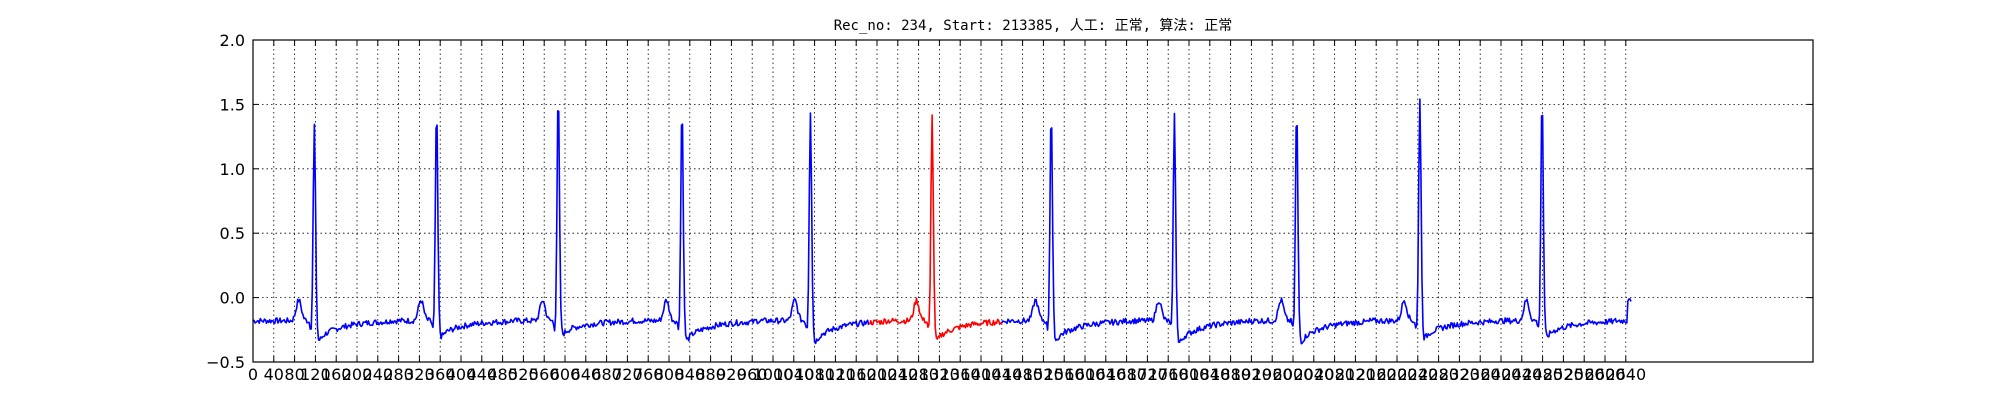  What do you see at coordinates (1397, 374) in the screenshot?
I see `x-tick-label: 2200` at bounding box center [1397, 374].